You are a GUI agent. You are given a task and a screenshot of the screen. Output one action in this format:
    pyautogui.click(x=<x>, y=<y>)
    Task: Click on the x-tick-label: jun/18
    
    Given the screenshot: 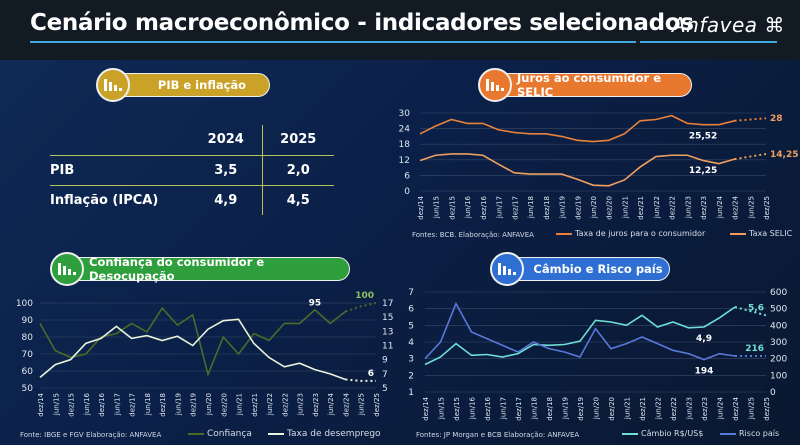 What is the action you would take?
    pyautogui.click(x=535, y=408)
    